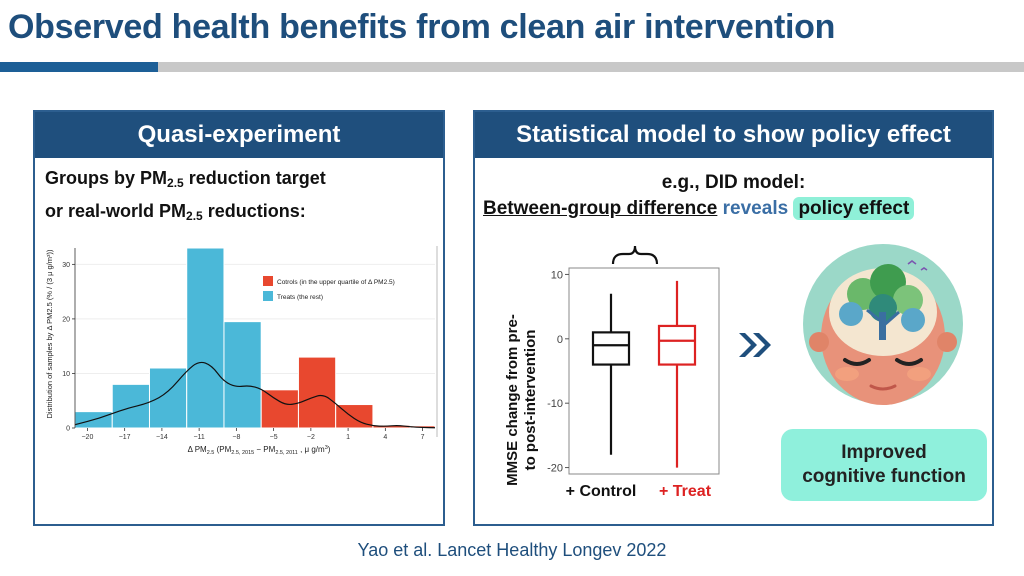  I want to click on histogram-ytick-1: 10, so click(66, 374).